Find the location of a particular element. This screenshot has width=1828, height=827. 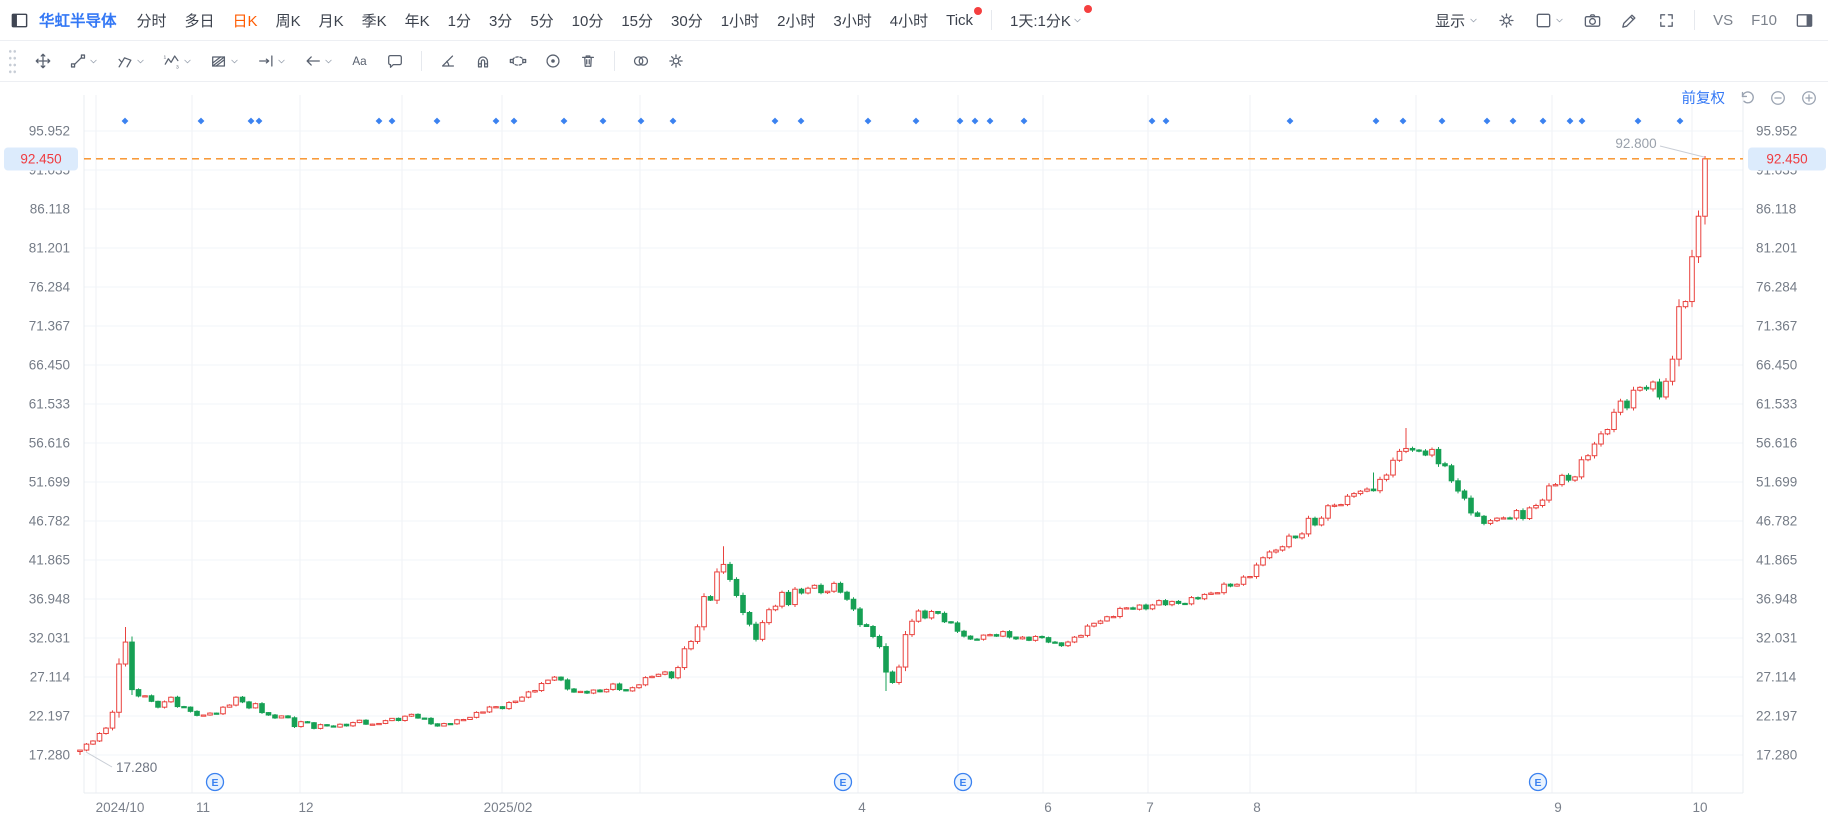

period-item: 日K is located at coordinates (245, 20).